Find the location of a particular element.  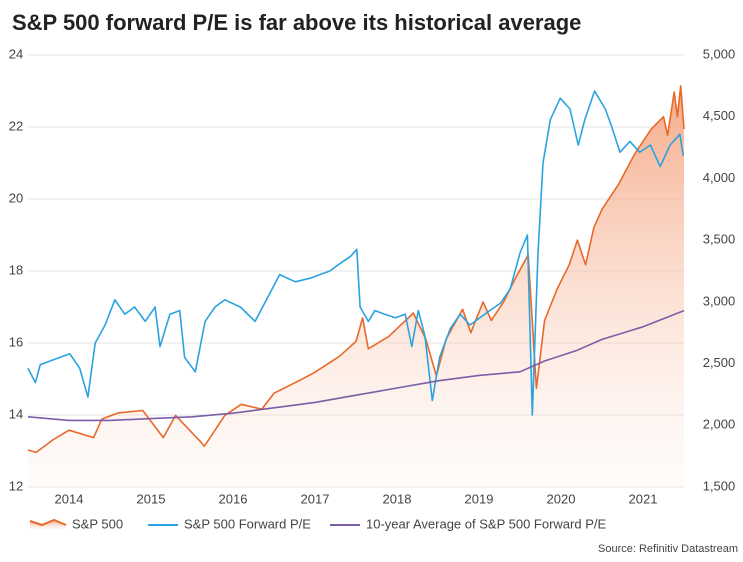

x-tick-label: 2018 is located at coordinates (397, 498).